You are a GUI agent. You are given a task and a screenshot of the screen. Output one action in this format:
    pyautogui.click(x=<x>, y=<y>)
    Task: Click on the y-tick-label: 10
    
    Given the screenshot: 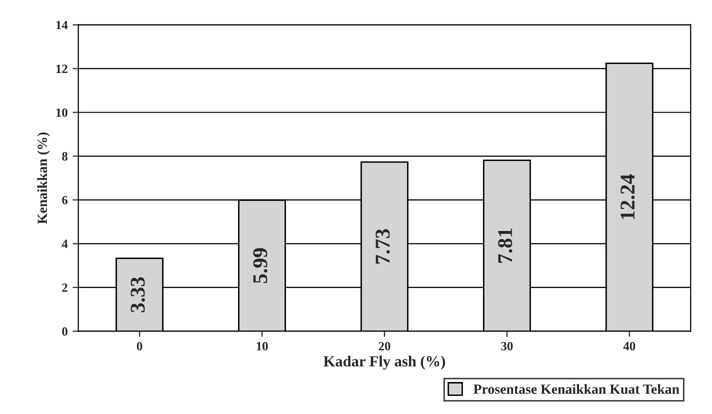 What is the action you would take?
    pyautogui.click(x=62, y=112)
    